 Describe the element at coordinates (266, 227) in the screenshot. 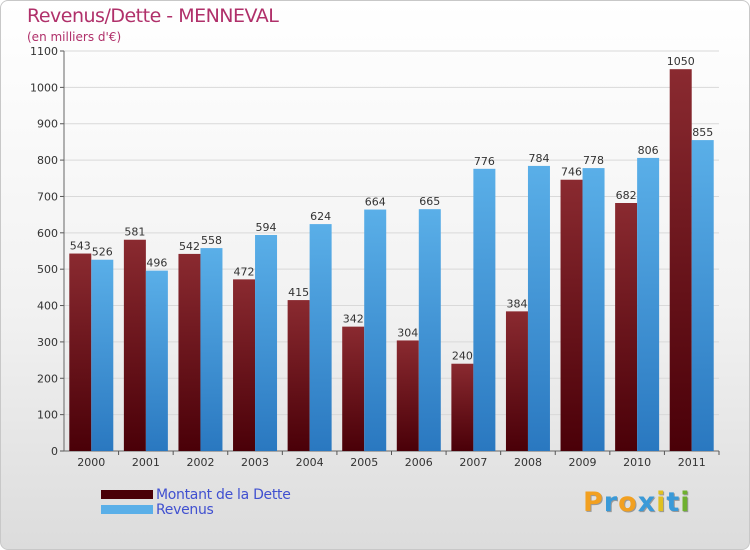

I see `value-label-revenus: 594` at that location.